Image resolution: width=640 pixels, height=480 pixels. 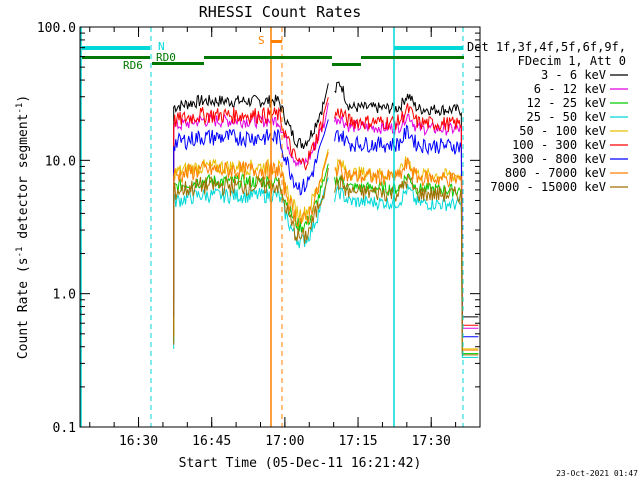 I want to click on chart-title: RHESSI Count Rates, so click(x=280, y=12).